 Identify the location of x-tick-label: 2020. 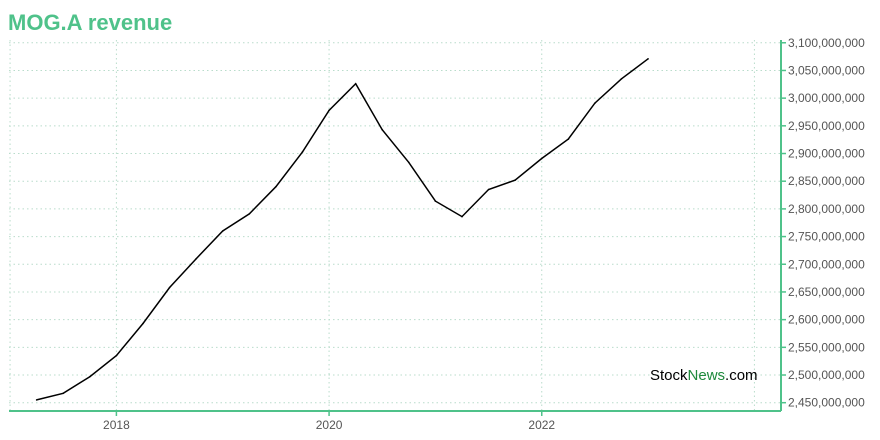
(329, 425).